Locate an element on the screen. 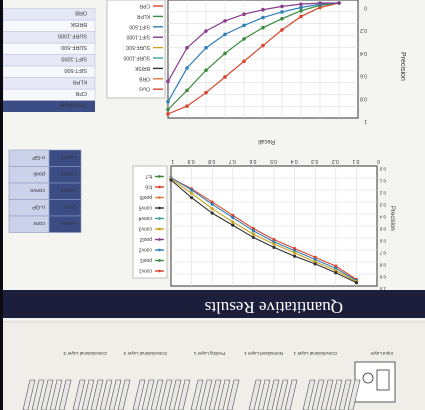  rp-x-tick: 1 is located at coordinates (172, 161).